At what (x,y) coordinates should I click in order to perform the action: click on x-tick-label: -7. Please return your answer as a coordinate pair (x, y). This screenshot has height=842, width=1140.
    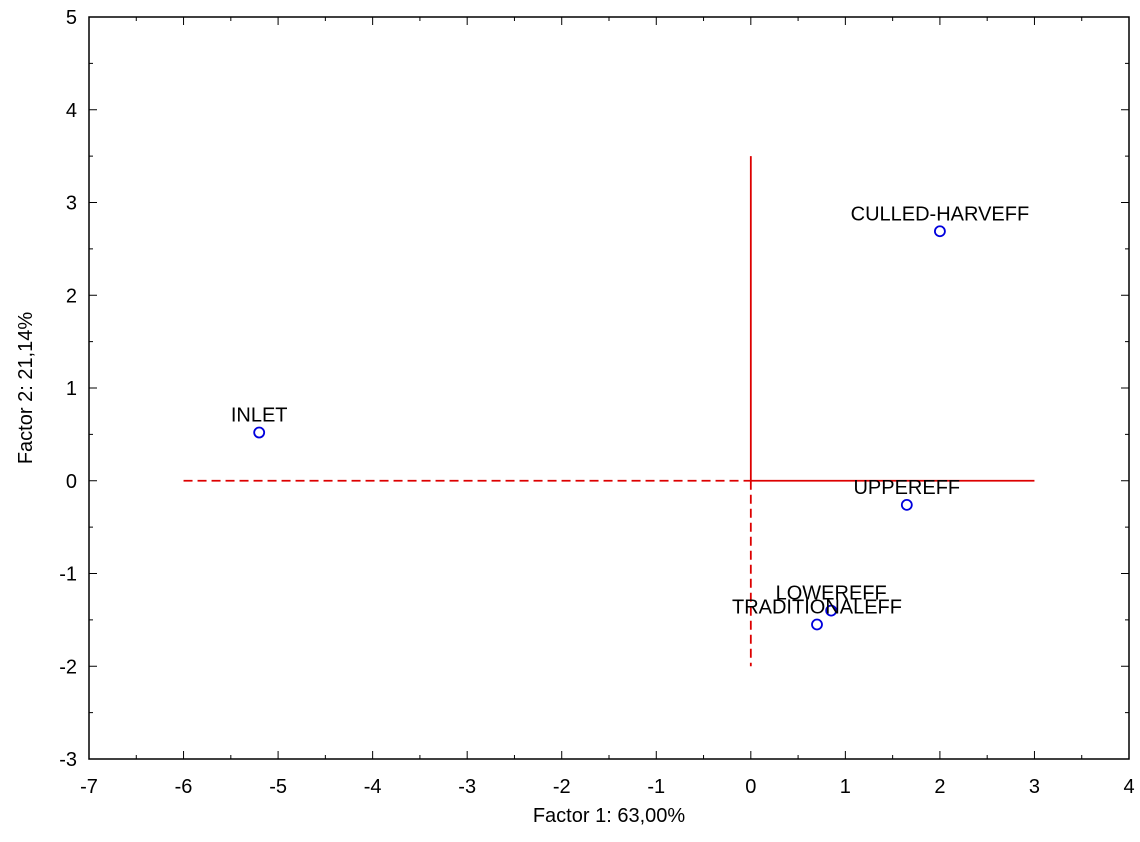
    Looking at the image, I should click on (89, 787).